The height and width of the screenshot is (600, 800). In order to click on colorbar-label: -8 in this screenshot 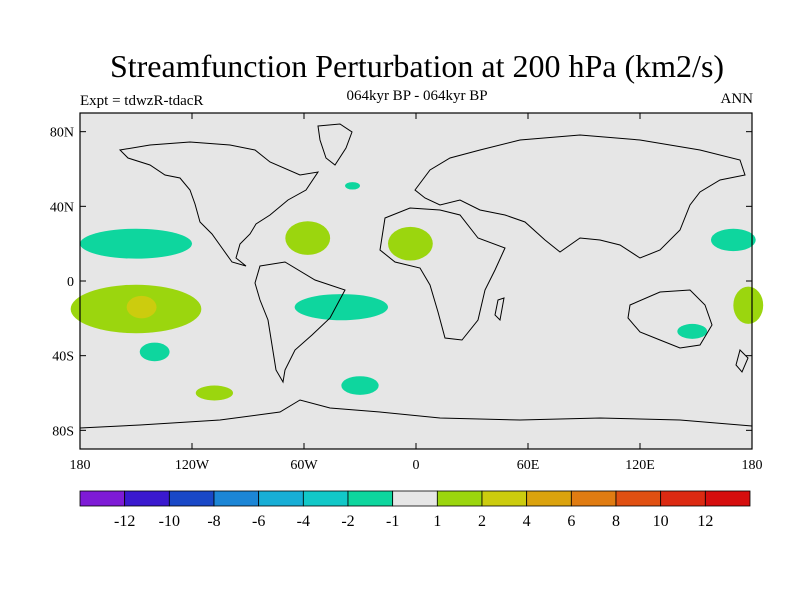, I will do `click(213, 521)`.